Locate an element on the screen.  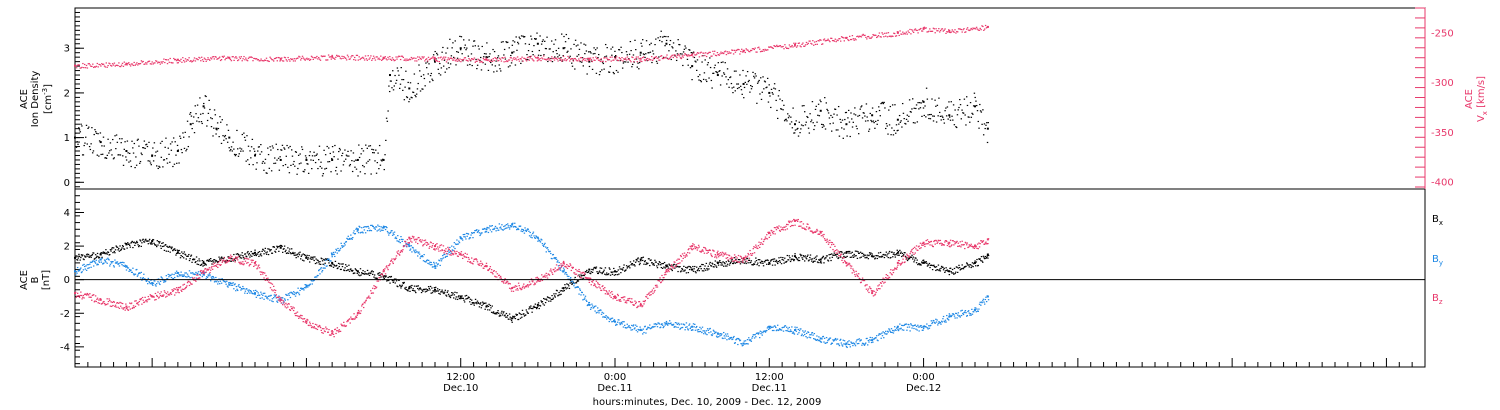
bx-point is located at coordinates (563, 288).